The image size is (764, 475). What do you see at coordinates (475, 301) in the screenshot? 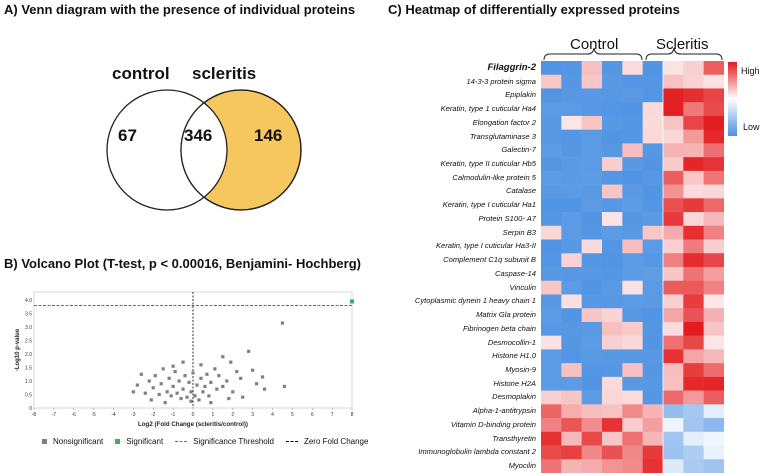
I see `heatmap-row-label: Cytoplasmic dynein 1 heavy chain 1` at bounding box center [475, 301].